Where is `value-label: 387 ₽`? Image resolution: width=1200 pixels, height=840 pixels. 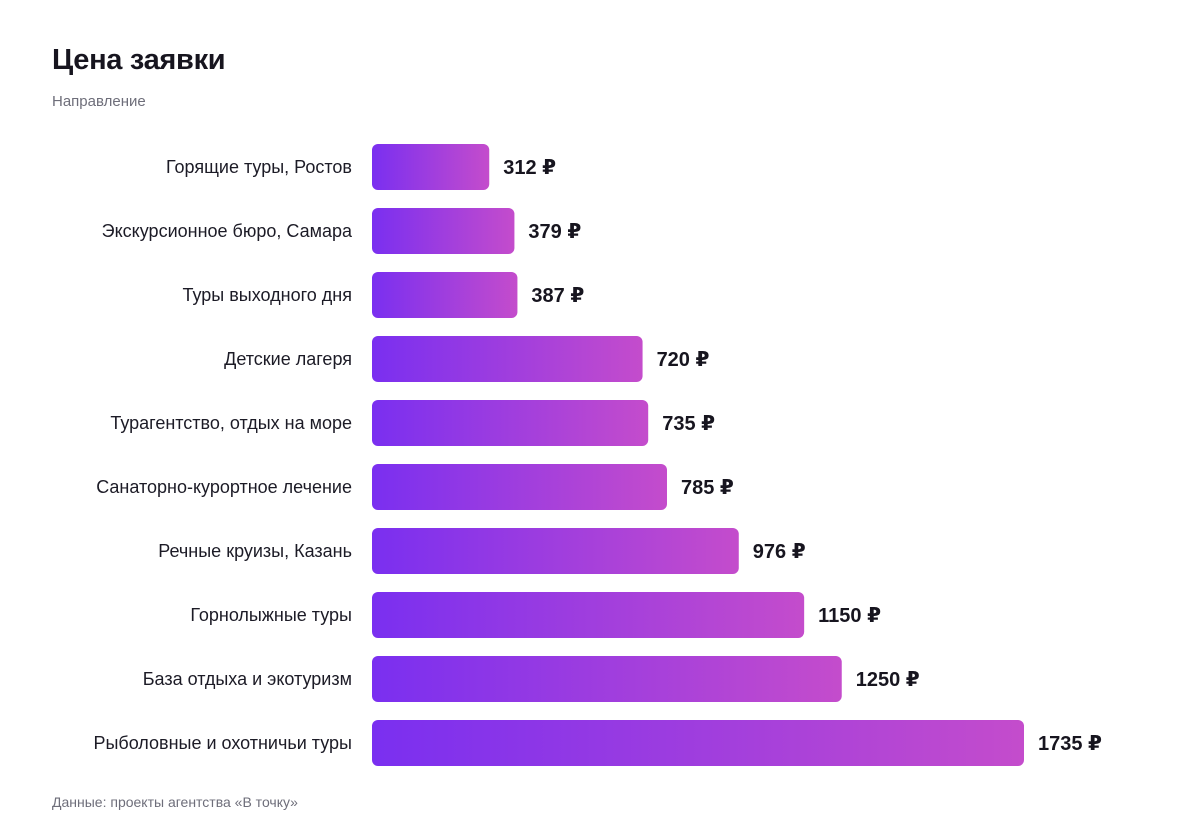
value-label: 387 ₽ is located at coordinates (557, 296).